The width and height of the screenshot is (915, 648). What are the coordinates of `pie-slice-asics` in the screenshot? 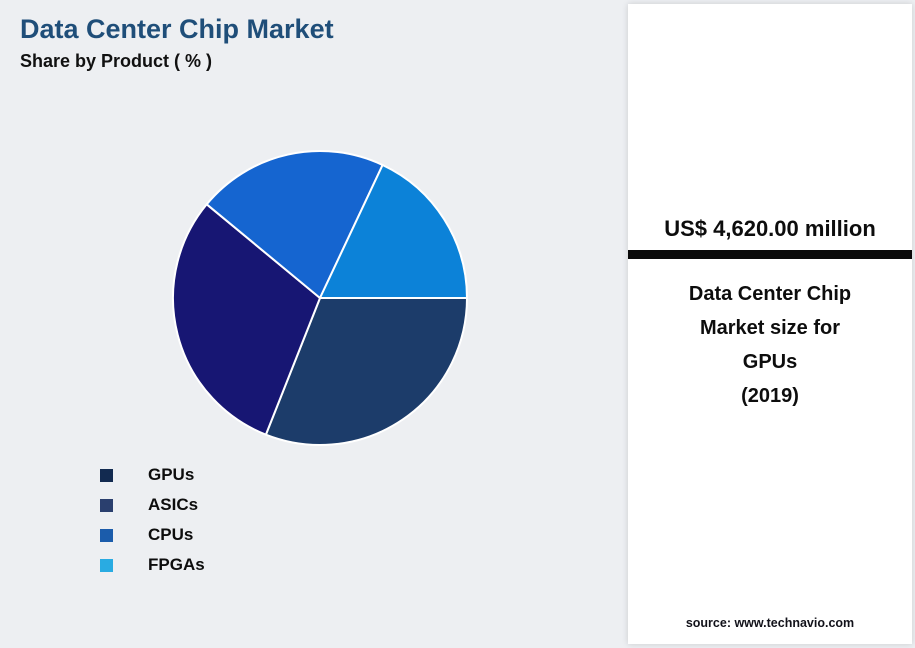 It's located at (246, 319).